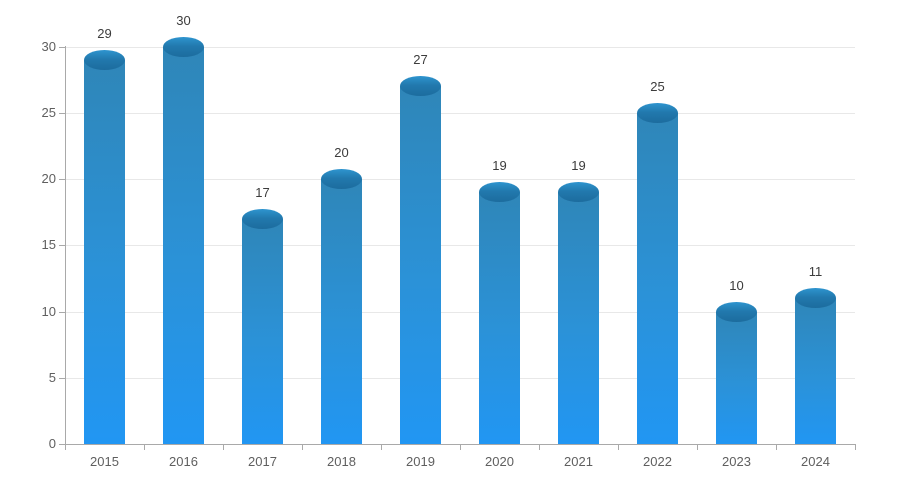 This screenshot has height=500, width=900. I want to click on y-axis-line, so click(65, 245).